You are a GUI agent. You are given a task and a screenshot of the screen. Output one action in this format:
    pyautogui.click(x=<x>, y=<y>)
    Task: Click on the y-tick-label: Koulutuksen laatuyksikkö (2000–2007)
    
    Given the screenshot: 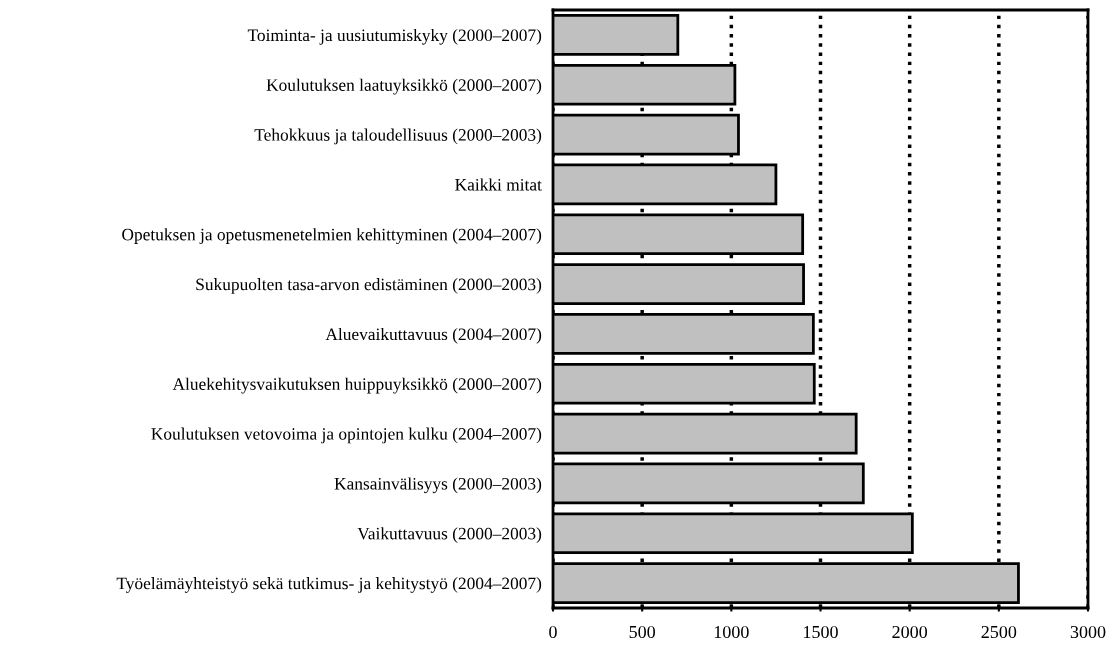 What is the action you would take?
    pyautogui.click(x=404, y=86)
    